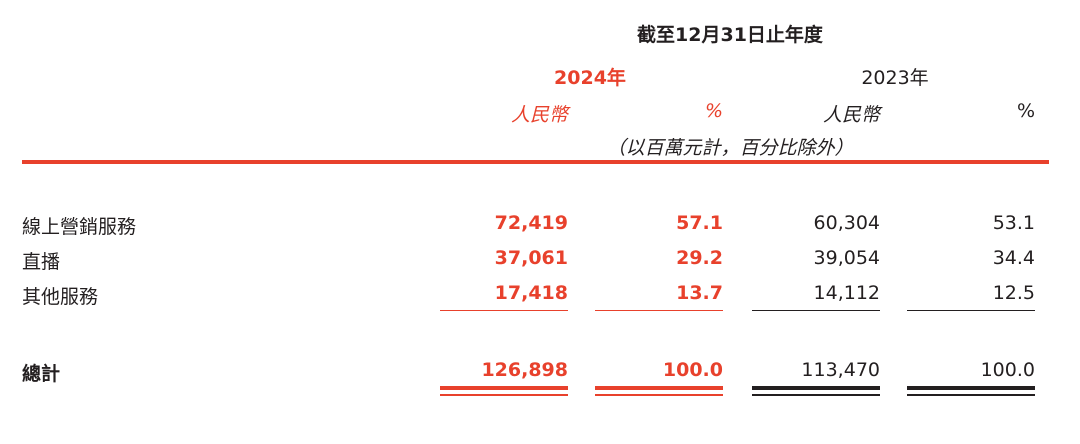 This screenshot has height=444, width=1080. Describe the element at coordinates (1025, 111) in the screenshot. I see `unit-pct-2023: %` at that location.